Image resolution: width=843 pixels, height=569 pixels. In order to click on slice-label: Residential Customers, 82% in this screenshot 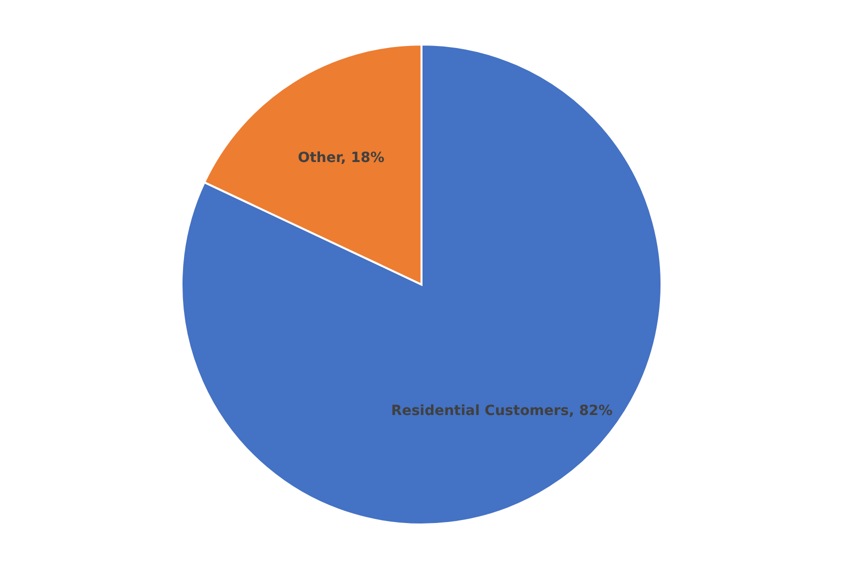, I will do `click(502, 411)`.